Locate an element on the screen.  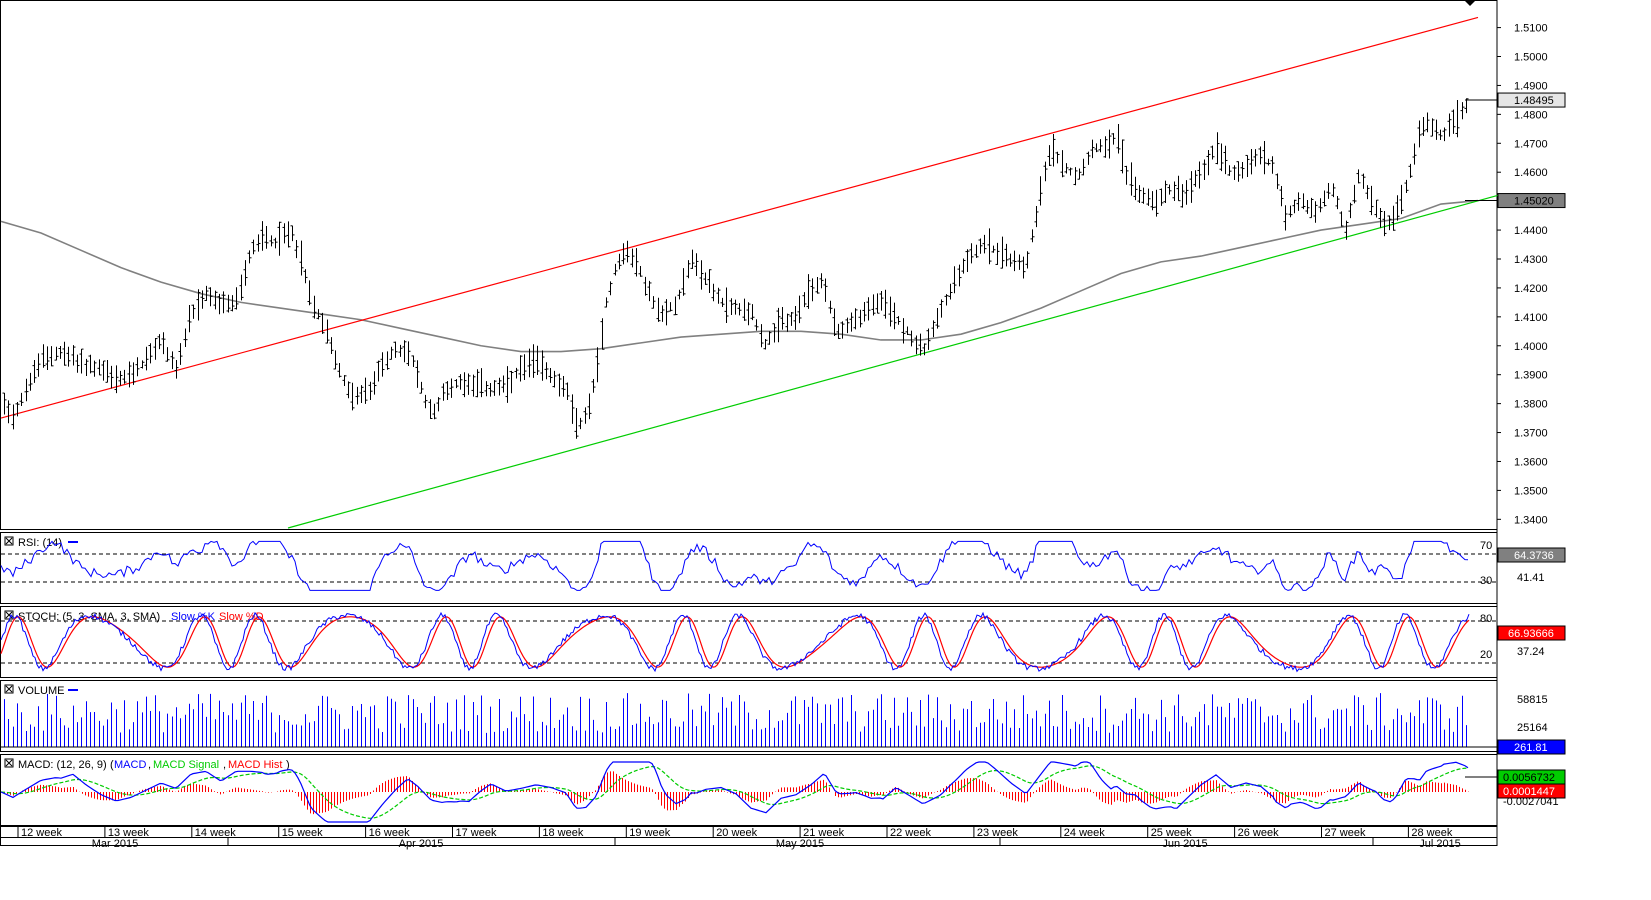
stoch-value-box is located at coordinates (1531, 633).